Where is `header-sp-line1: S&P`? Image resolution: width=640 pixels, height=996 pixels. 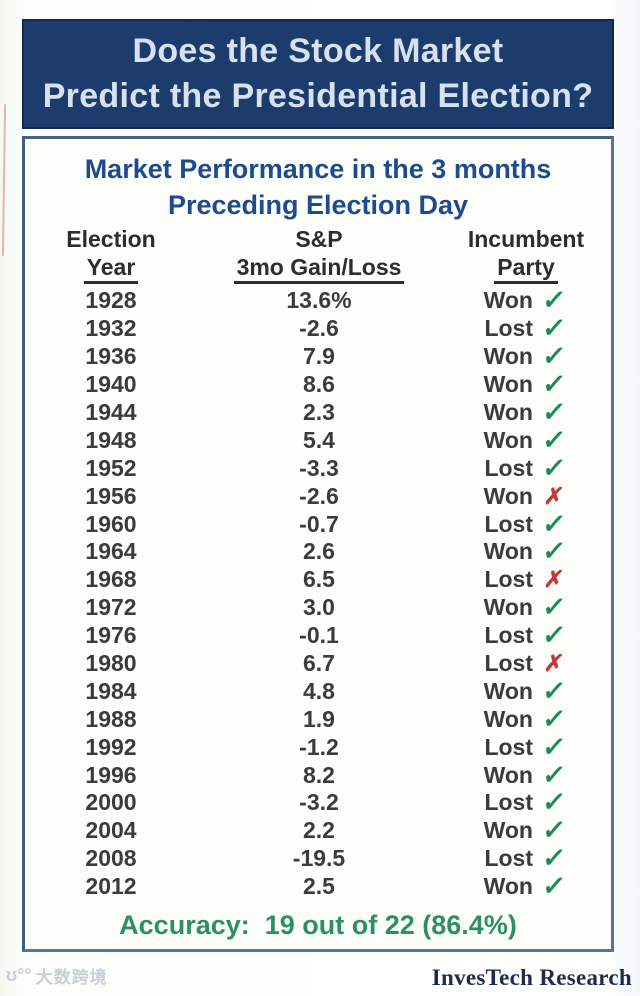
header-sp-line1: S&P is located at coordinates (319, 239).